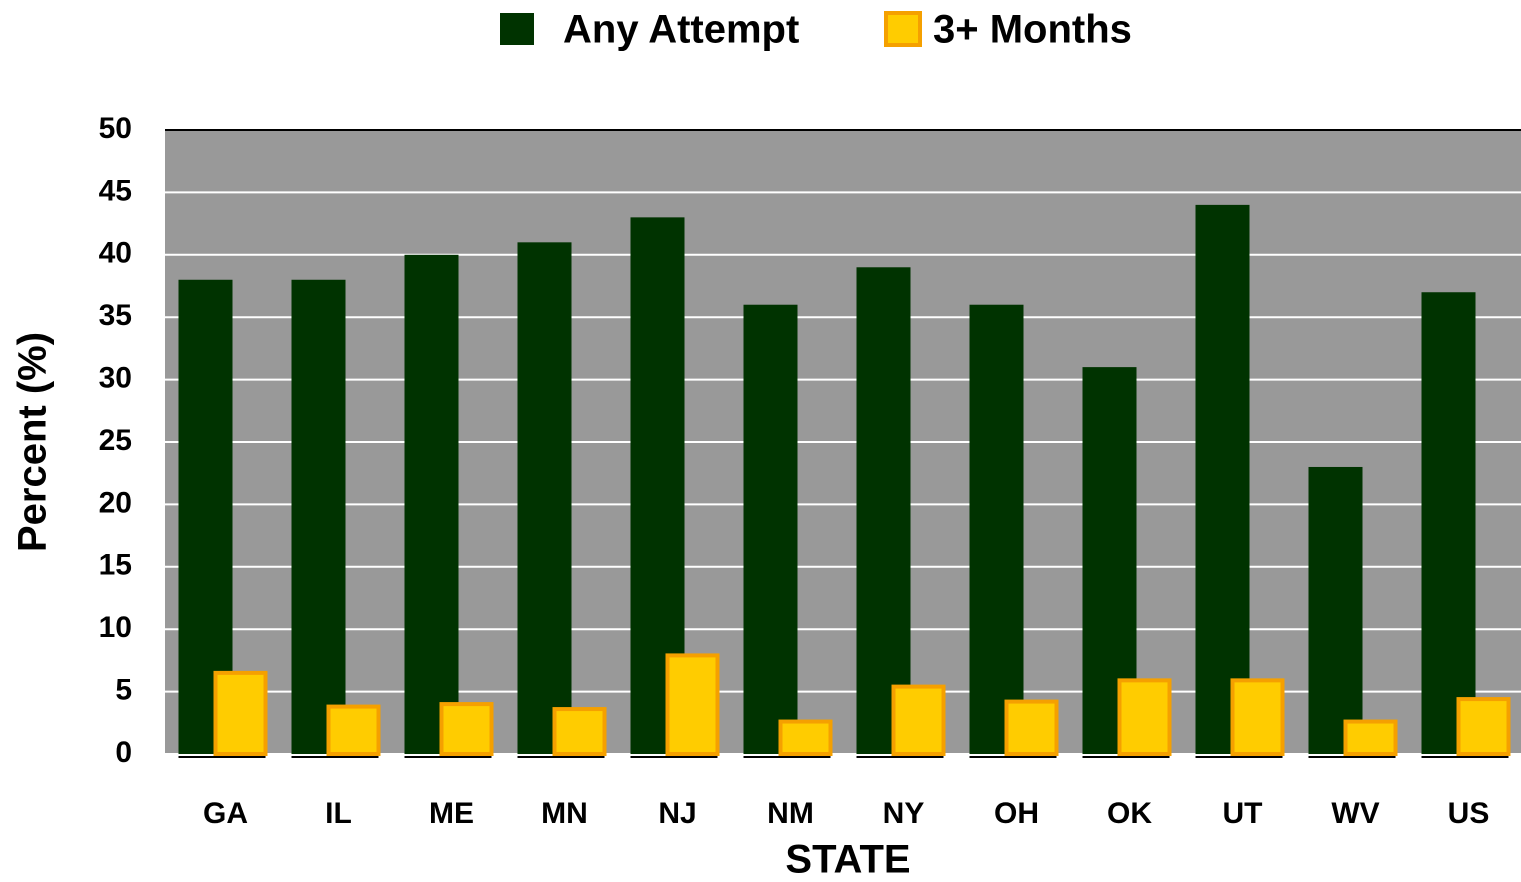 The width and height of the screenshot is (1521, 882). I want to click on x-tick-label: ME, so click(451, 813).